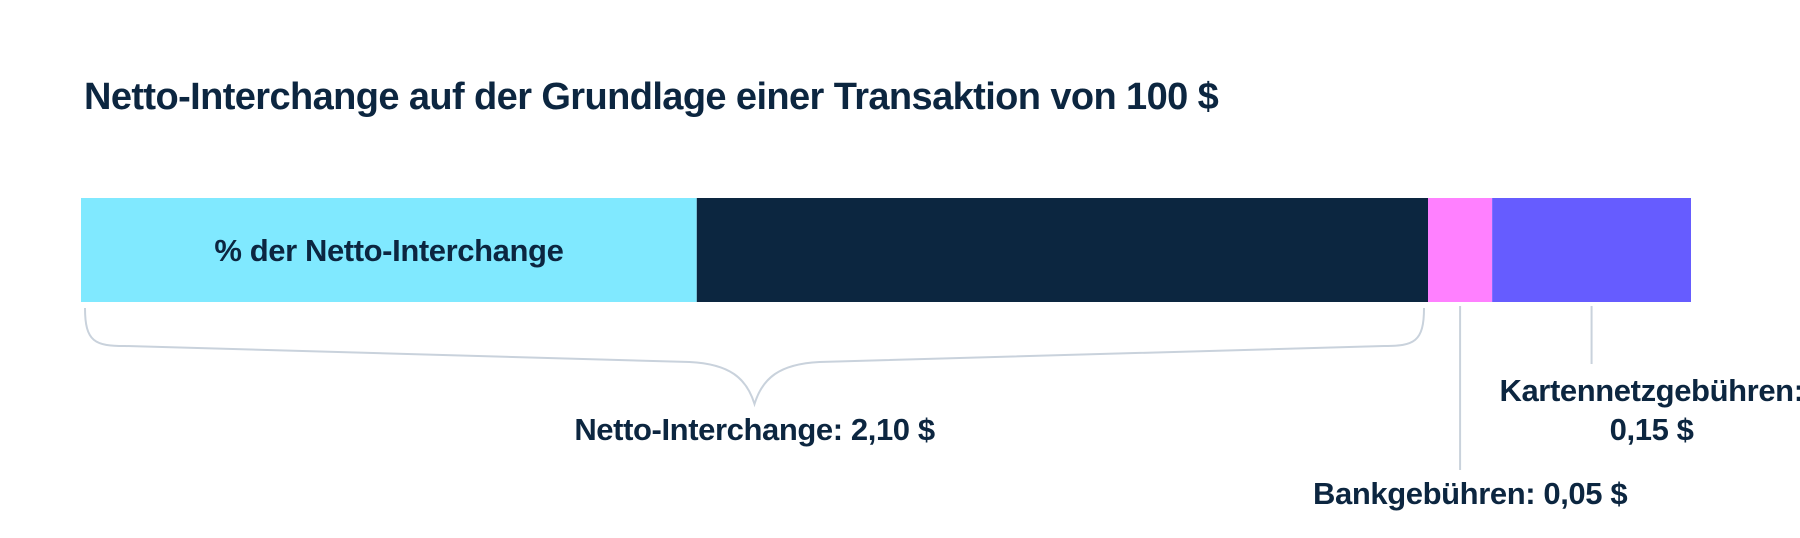 The width and height of the screenshot is (1800, 538). What do you see at coordinates (1470, 493) in the screenshot?
I see `annotation-bank-fees: Bankgebühren: 0,05 $` at bounding box center [1470, 493].